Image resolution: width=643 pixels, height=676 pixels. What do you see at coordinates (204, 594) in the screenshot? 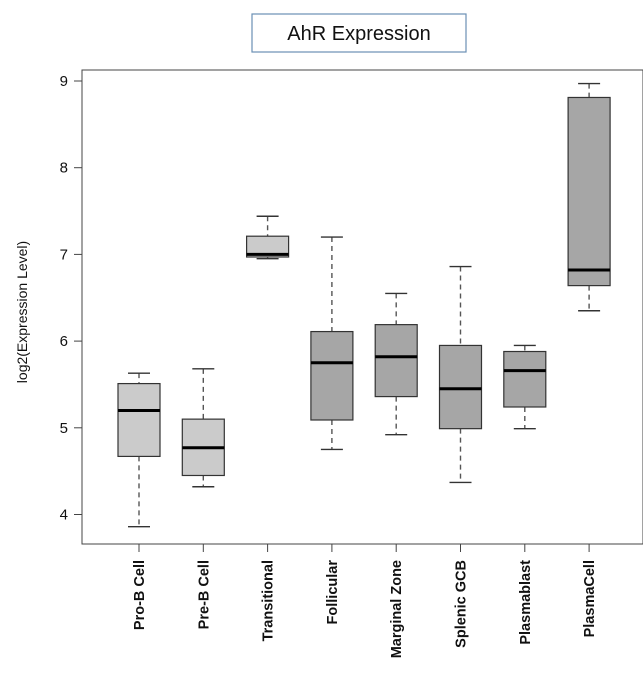
I see `x-tick-label: Pre-B Cell` at bounding box center [204, 594].